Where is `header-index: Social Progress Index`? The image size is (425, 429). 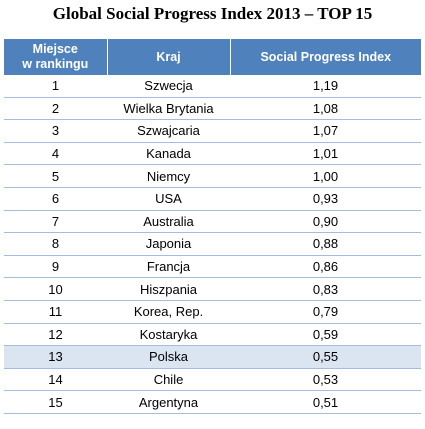
header-index: Social Progress Index is located at coordinates (325, 57).